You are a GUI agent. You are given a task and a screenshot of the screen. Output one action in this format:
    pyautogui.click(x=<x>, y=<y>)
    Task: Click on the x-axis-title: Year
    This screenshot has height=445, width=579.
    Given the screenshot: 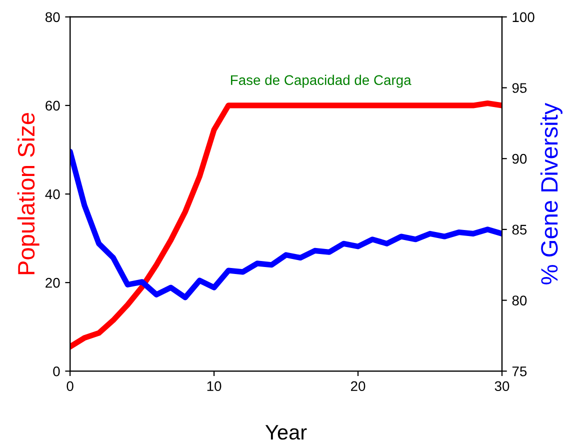 What is the action you would take?
    pyautogui.click(x=286, y=432)
    